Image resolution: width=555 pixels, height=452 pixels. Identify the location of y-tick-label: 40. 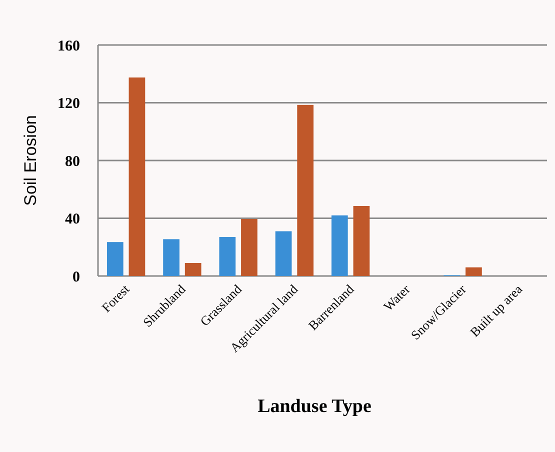
(72, 220).